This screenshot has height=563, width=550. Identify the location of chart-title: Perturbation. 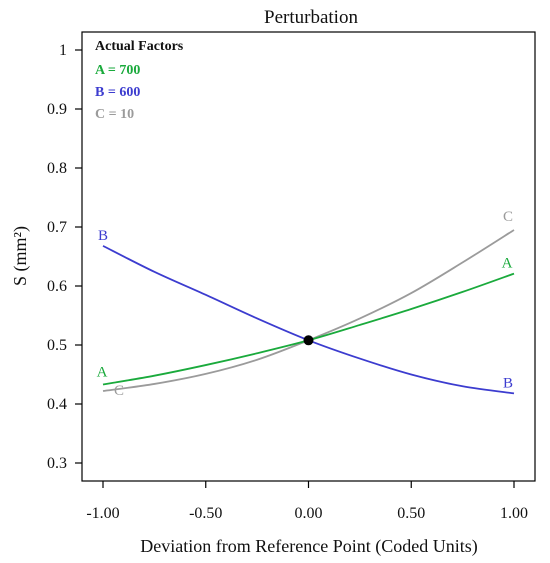
(311, 17).